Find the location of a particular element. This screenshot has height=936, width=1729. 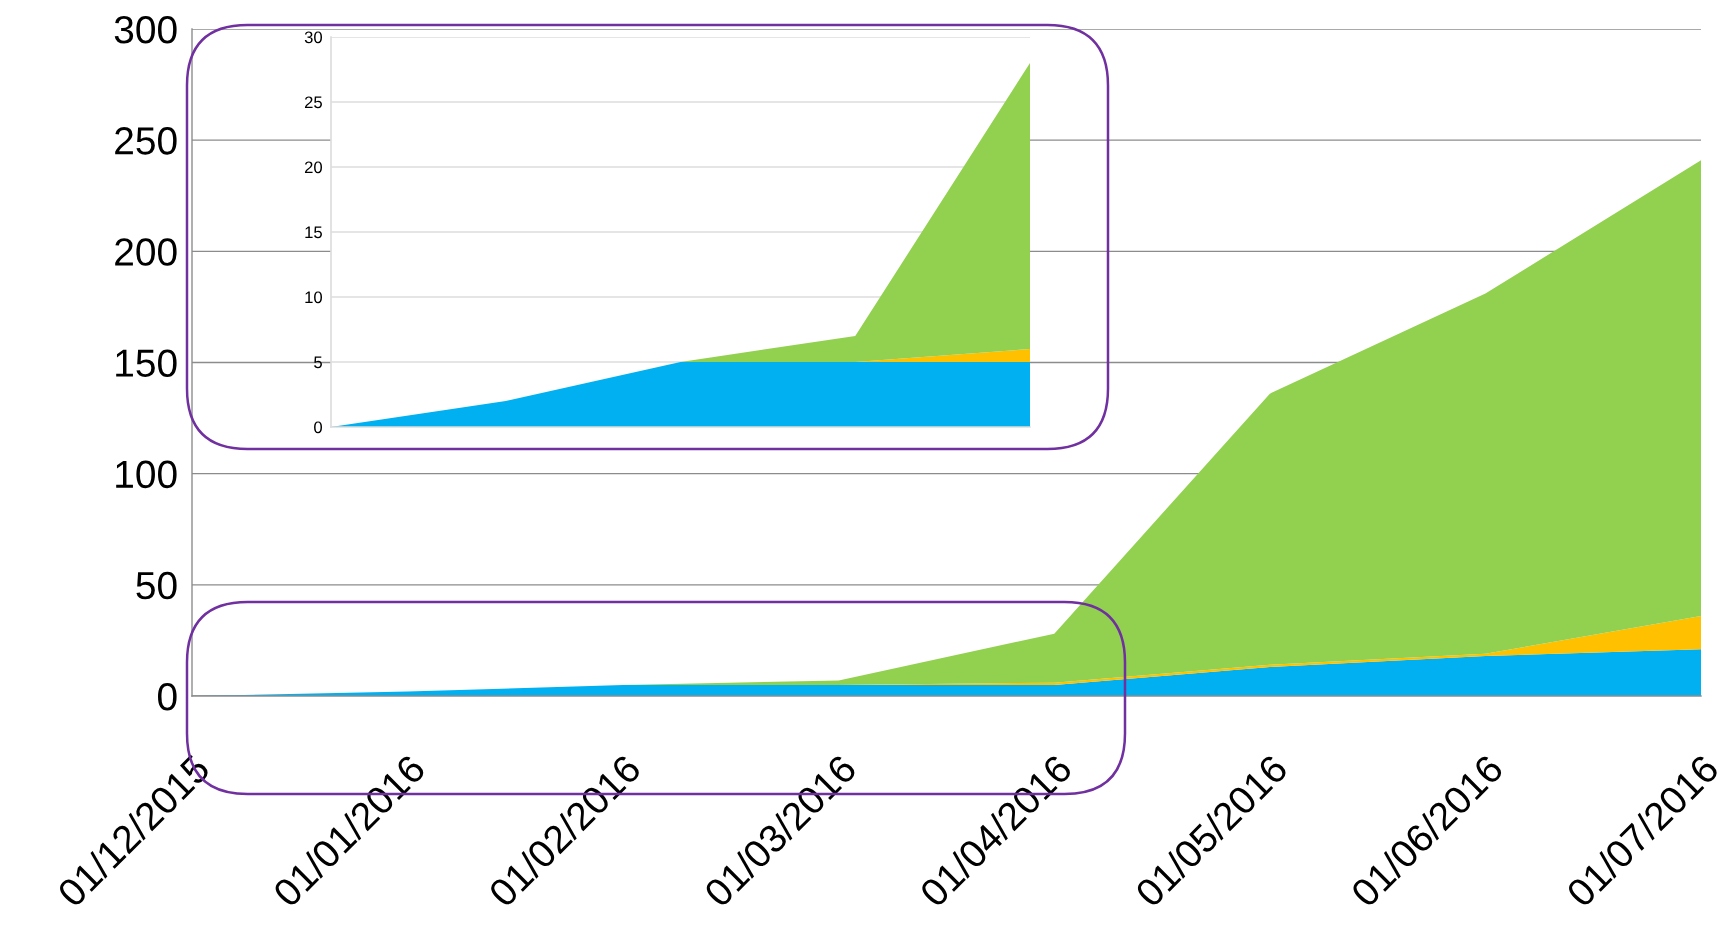

y-tick-label: 200 is located at coordinates (146, 252).